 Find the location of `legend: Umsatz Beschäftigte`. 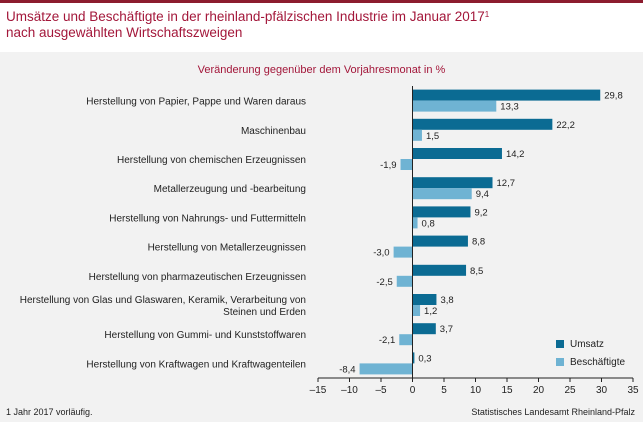

legend: Umsatz Beschäftigte is located at coordinates (590, 353).